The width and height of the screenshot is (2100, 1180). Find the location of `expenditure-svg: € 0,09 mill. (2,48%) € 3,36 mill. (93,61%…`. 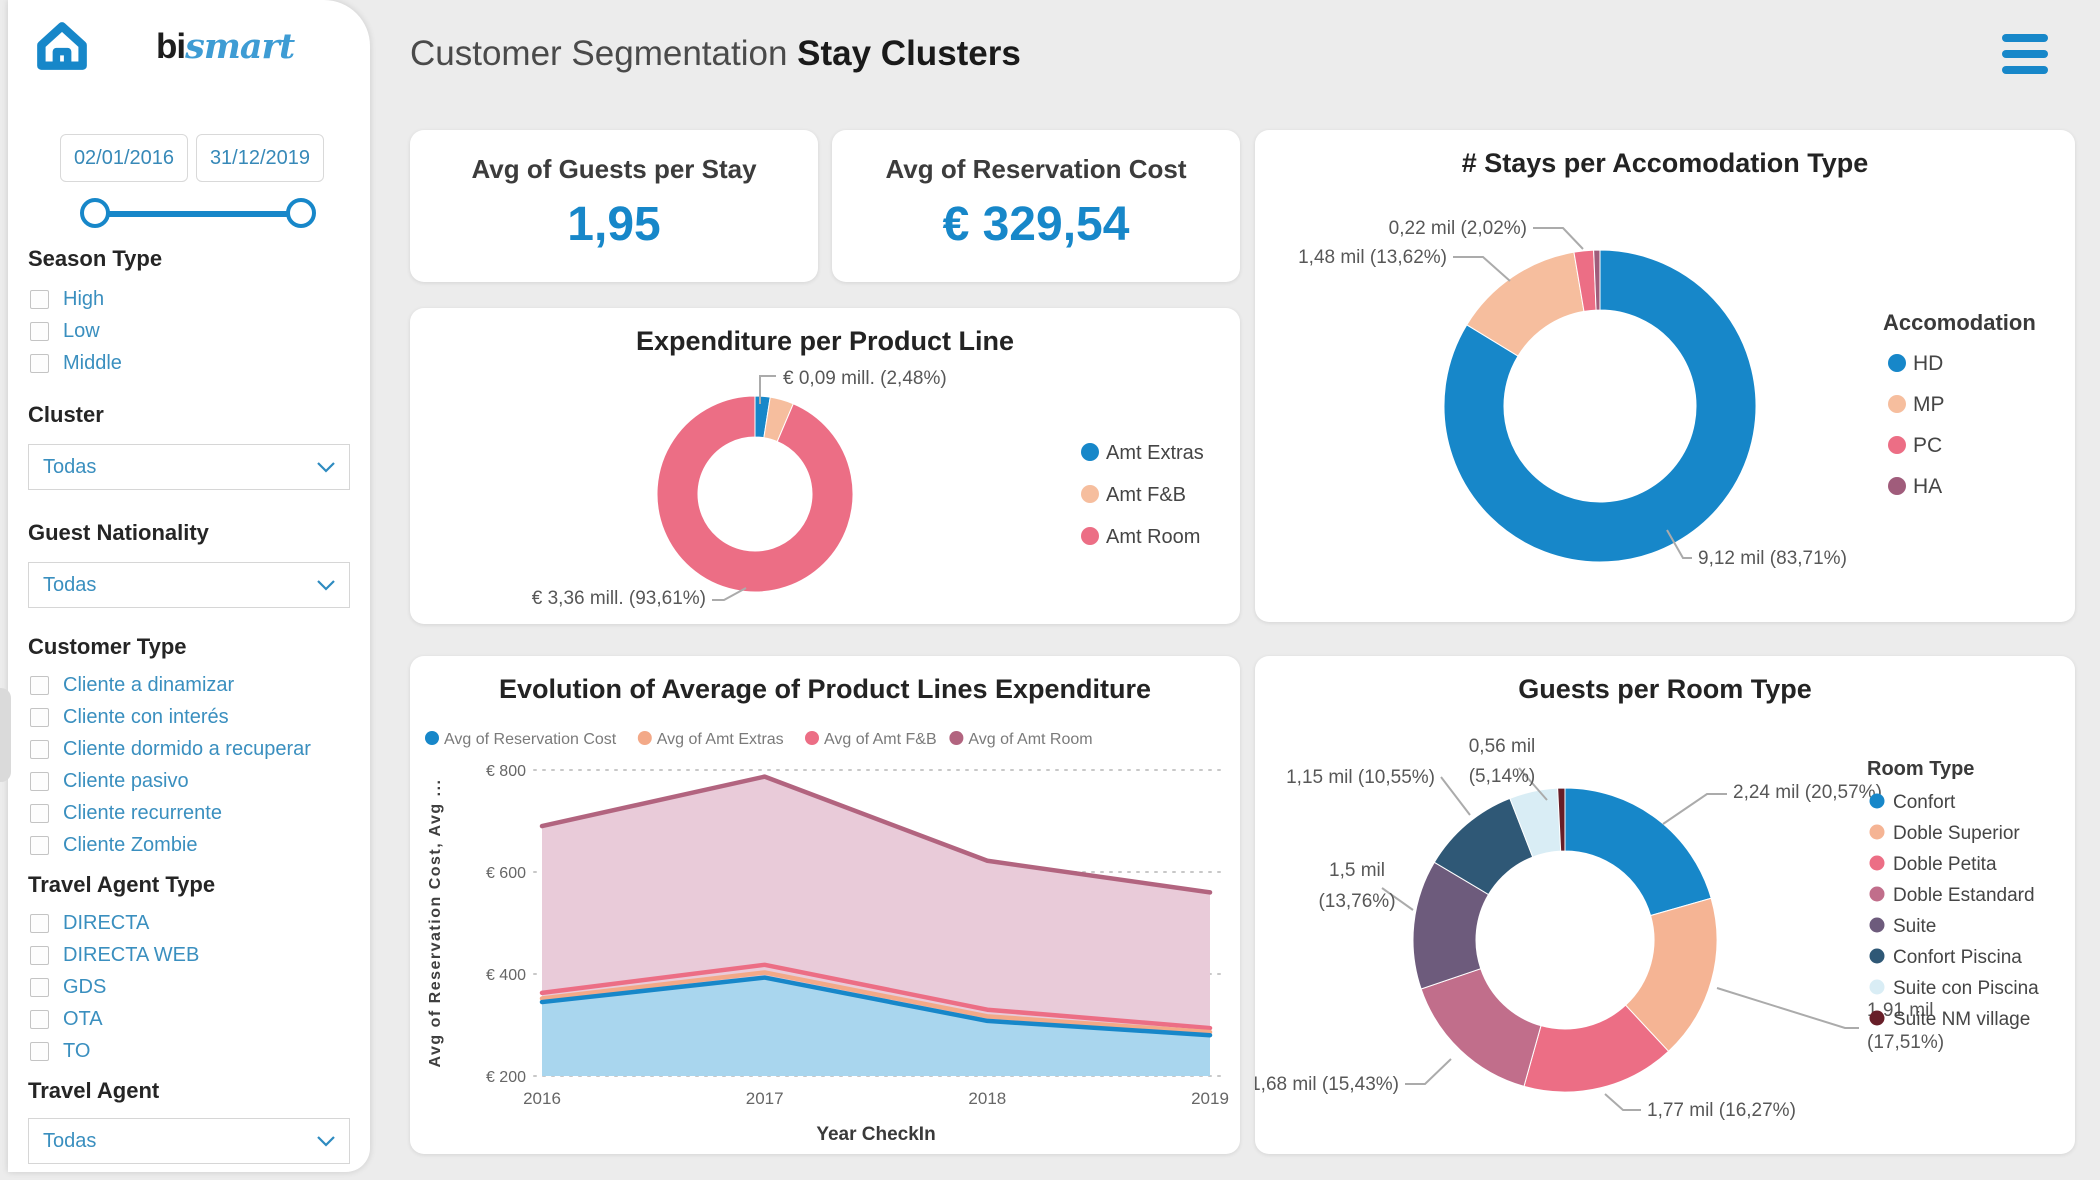

expenditure-svg: € 0,09 mill. (2,48%) € 3,36 mill. (93,61%… is located at coordinates (868, 488).